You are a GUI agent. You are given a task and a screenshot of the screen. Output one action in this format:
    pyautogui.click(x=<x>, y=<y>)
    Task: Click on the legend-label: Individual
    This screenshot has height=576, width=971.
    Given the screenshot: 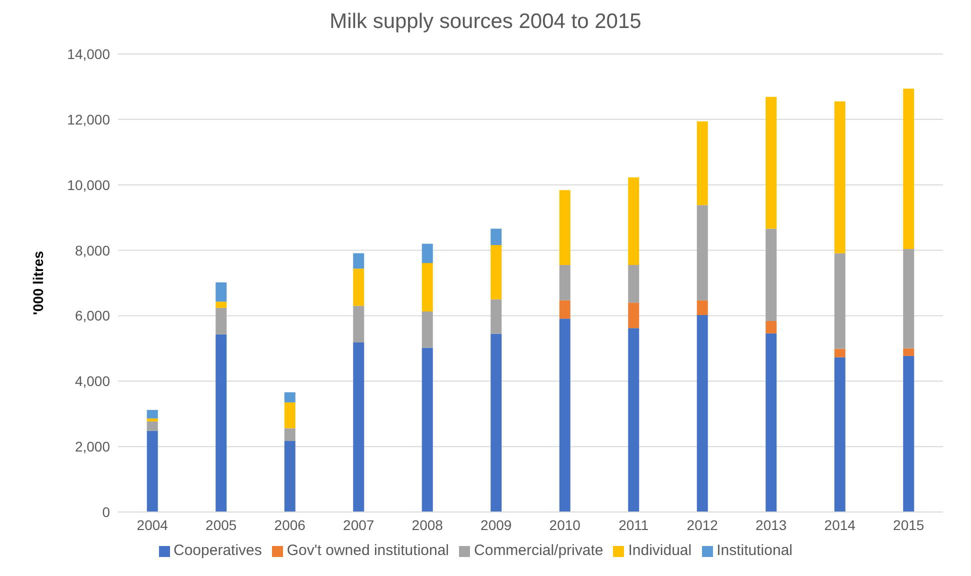 What is the action you would take?
    pyautogui.click(x=660, y=550)
    